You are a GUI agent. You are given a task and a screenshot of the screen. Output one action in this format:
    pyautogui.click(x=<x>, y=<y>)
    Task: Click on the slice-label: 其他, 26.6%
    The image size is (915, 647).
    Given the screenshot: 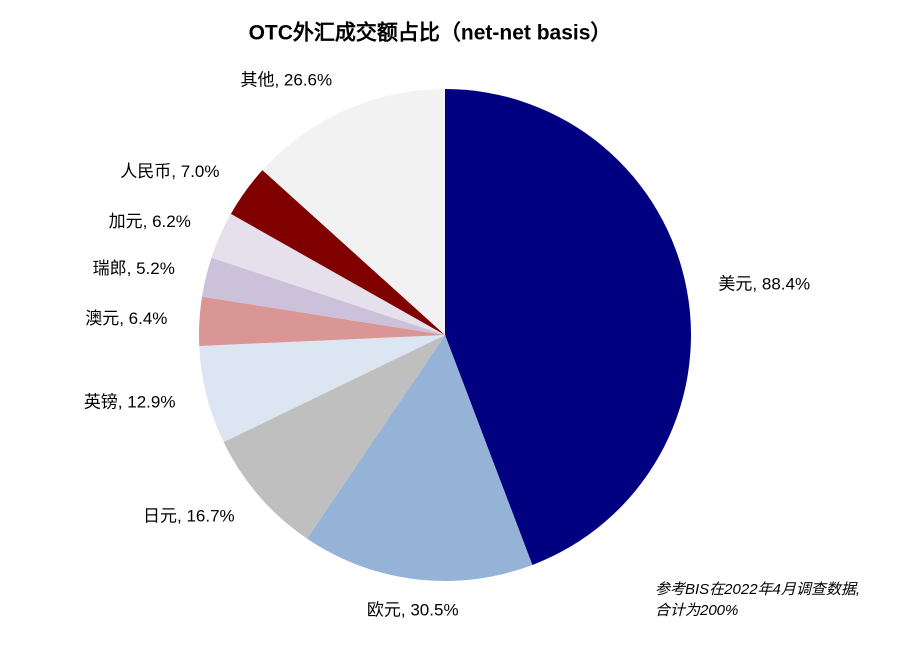 What is the action you would take?
    pyautogui.click(x=286, y=79)
    